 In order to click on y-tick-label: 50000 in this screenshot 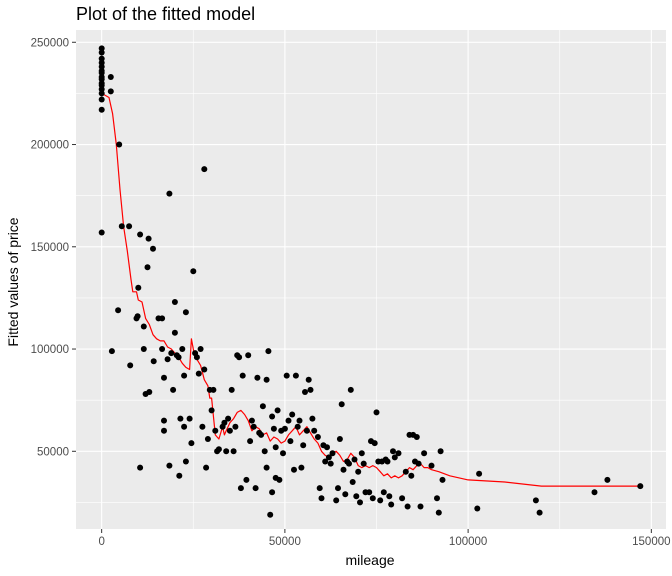, I will do `click(53, 452)`.